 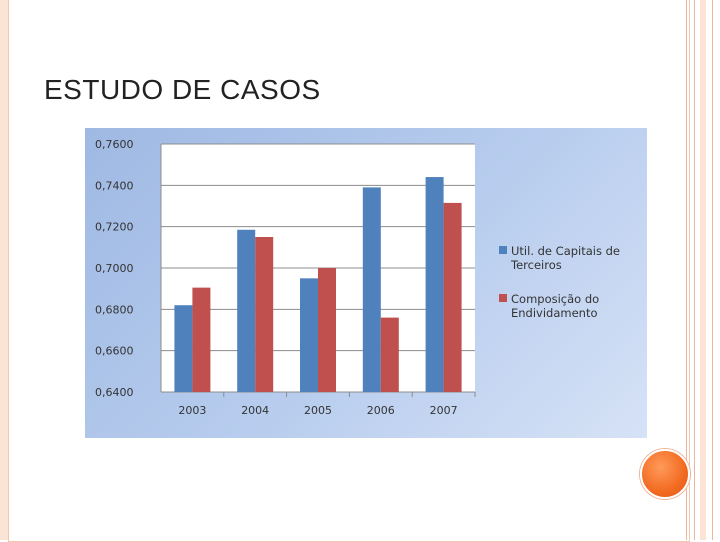 I want to click on slide-border-left, so click(x=4, y=270).